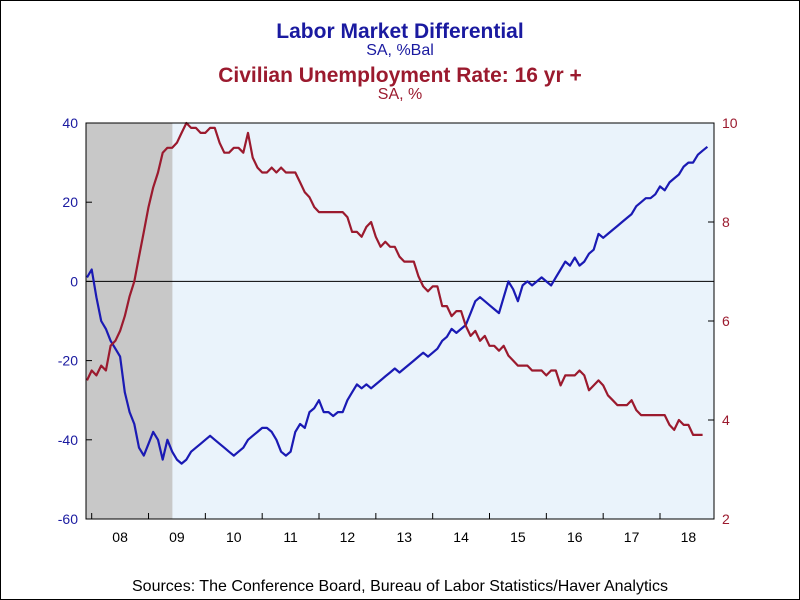  I want to click on left-axis-tick-label: 0, so click(74, 281).